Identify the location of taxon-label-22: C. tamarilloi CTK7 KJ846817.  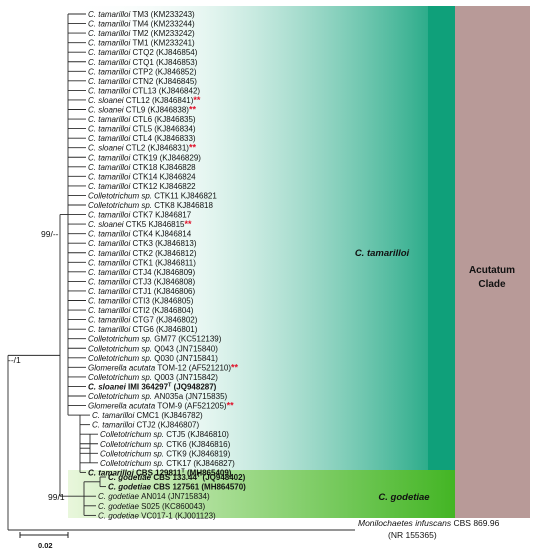
(140, 215).